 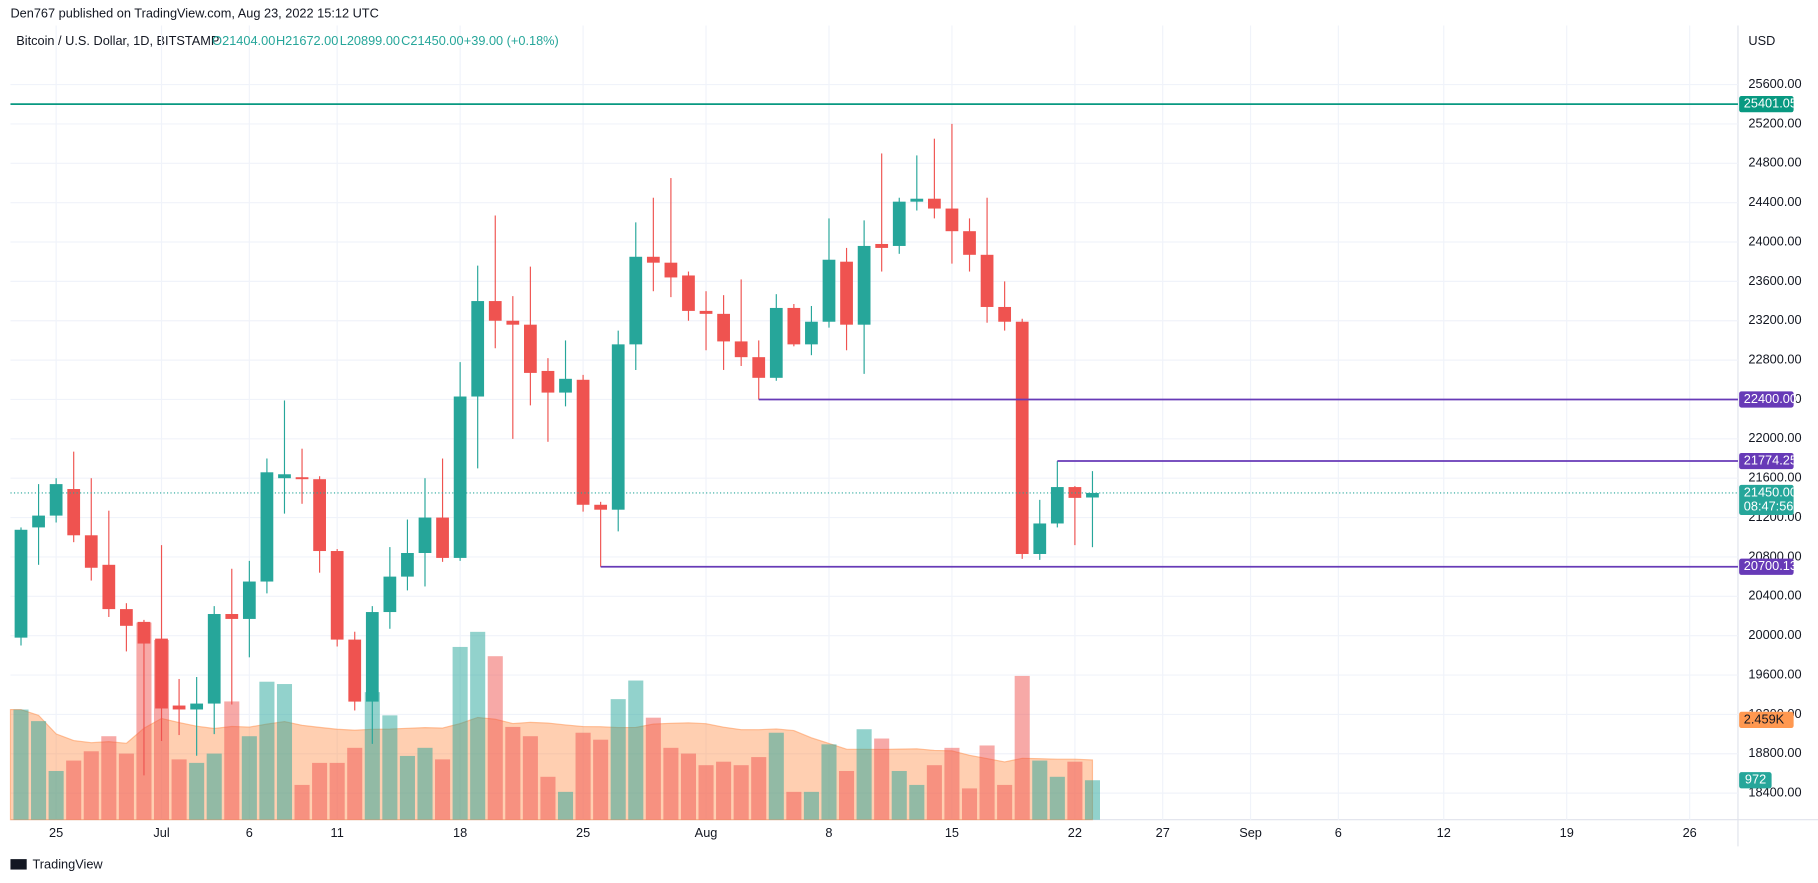 I want to click on brand: TradingView, so click(x=67, y=863).